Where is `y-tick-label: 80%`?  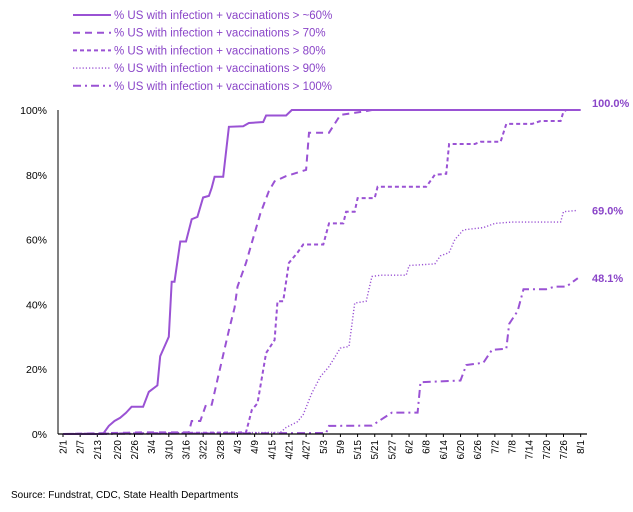
y-tick-label: 80% is located at coordinates (36, 176).